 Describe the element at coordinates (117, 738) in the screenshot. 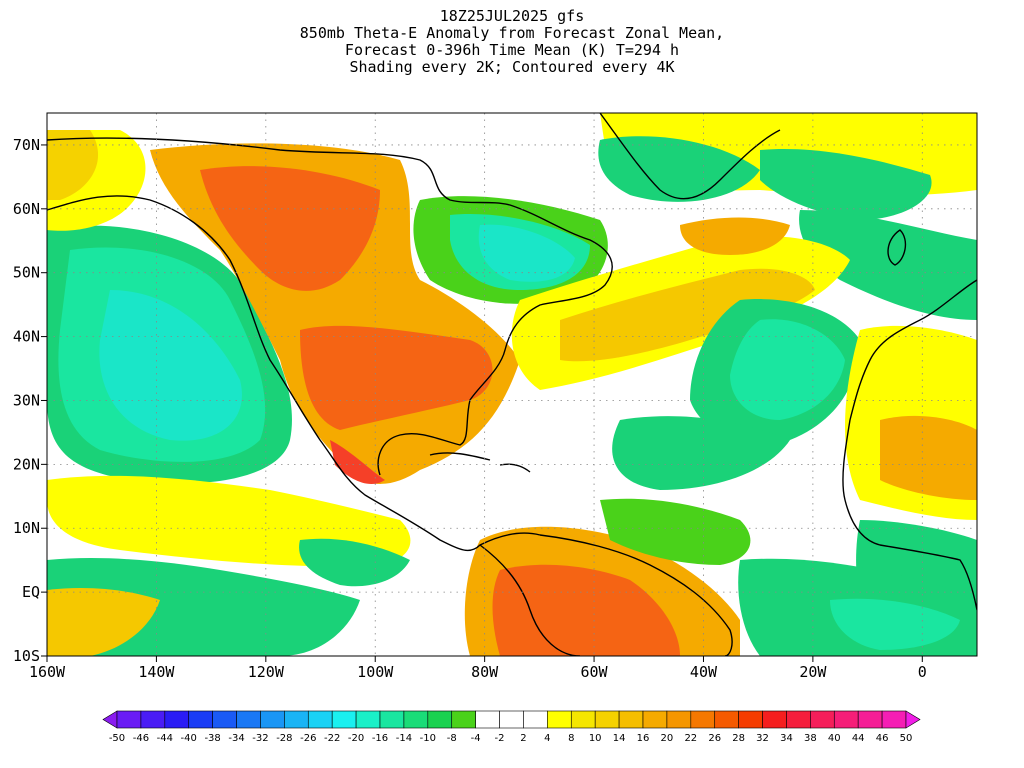

I see `colorbar-label: -50` at that location.